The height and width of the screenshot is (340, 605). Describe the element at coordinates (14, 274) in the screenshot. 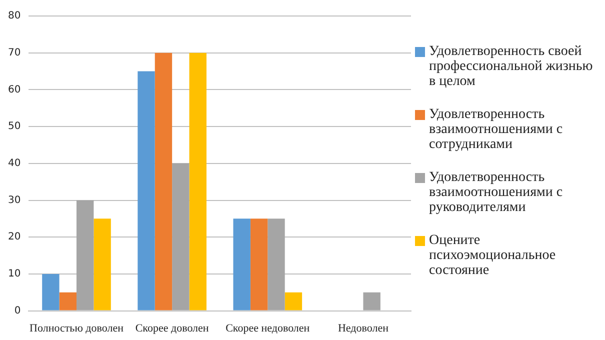

I see `y-tick-label: 10` at that location.